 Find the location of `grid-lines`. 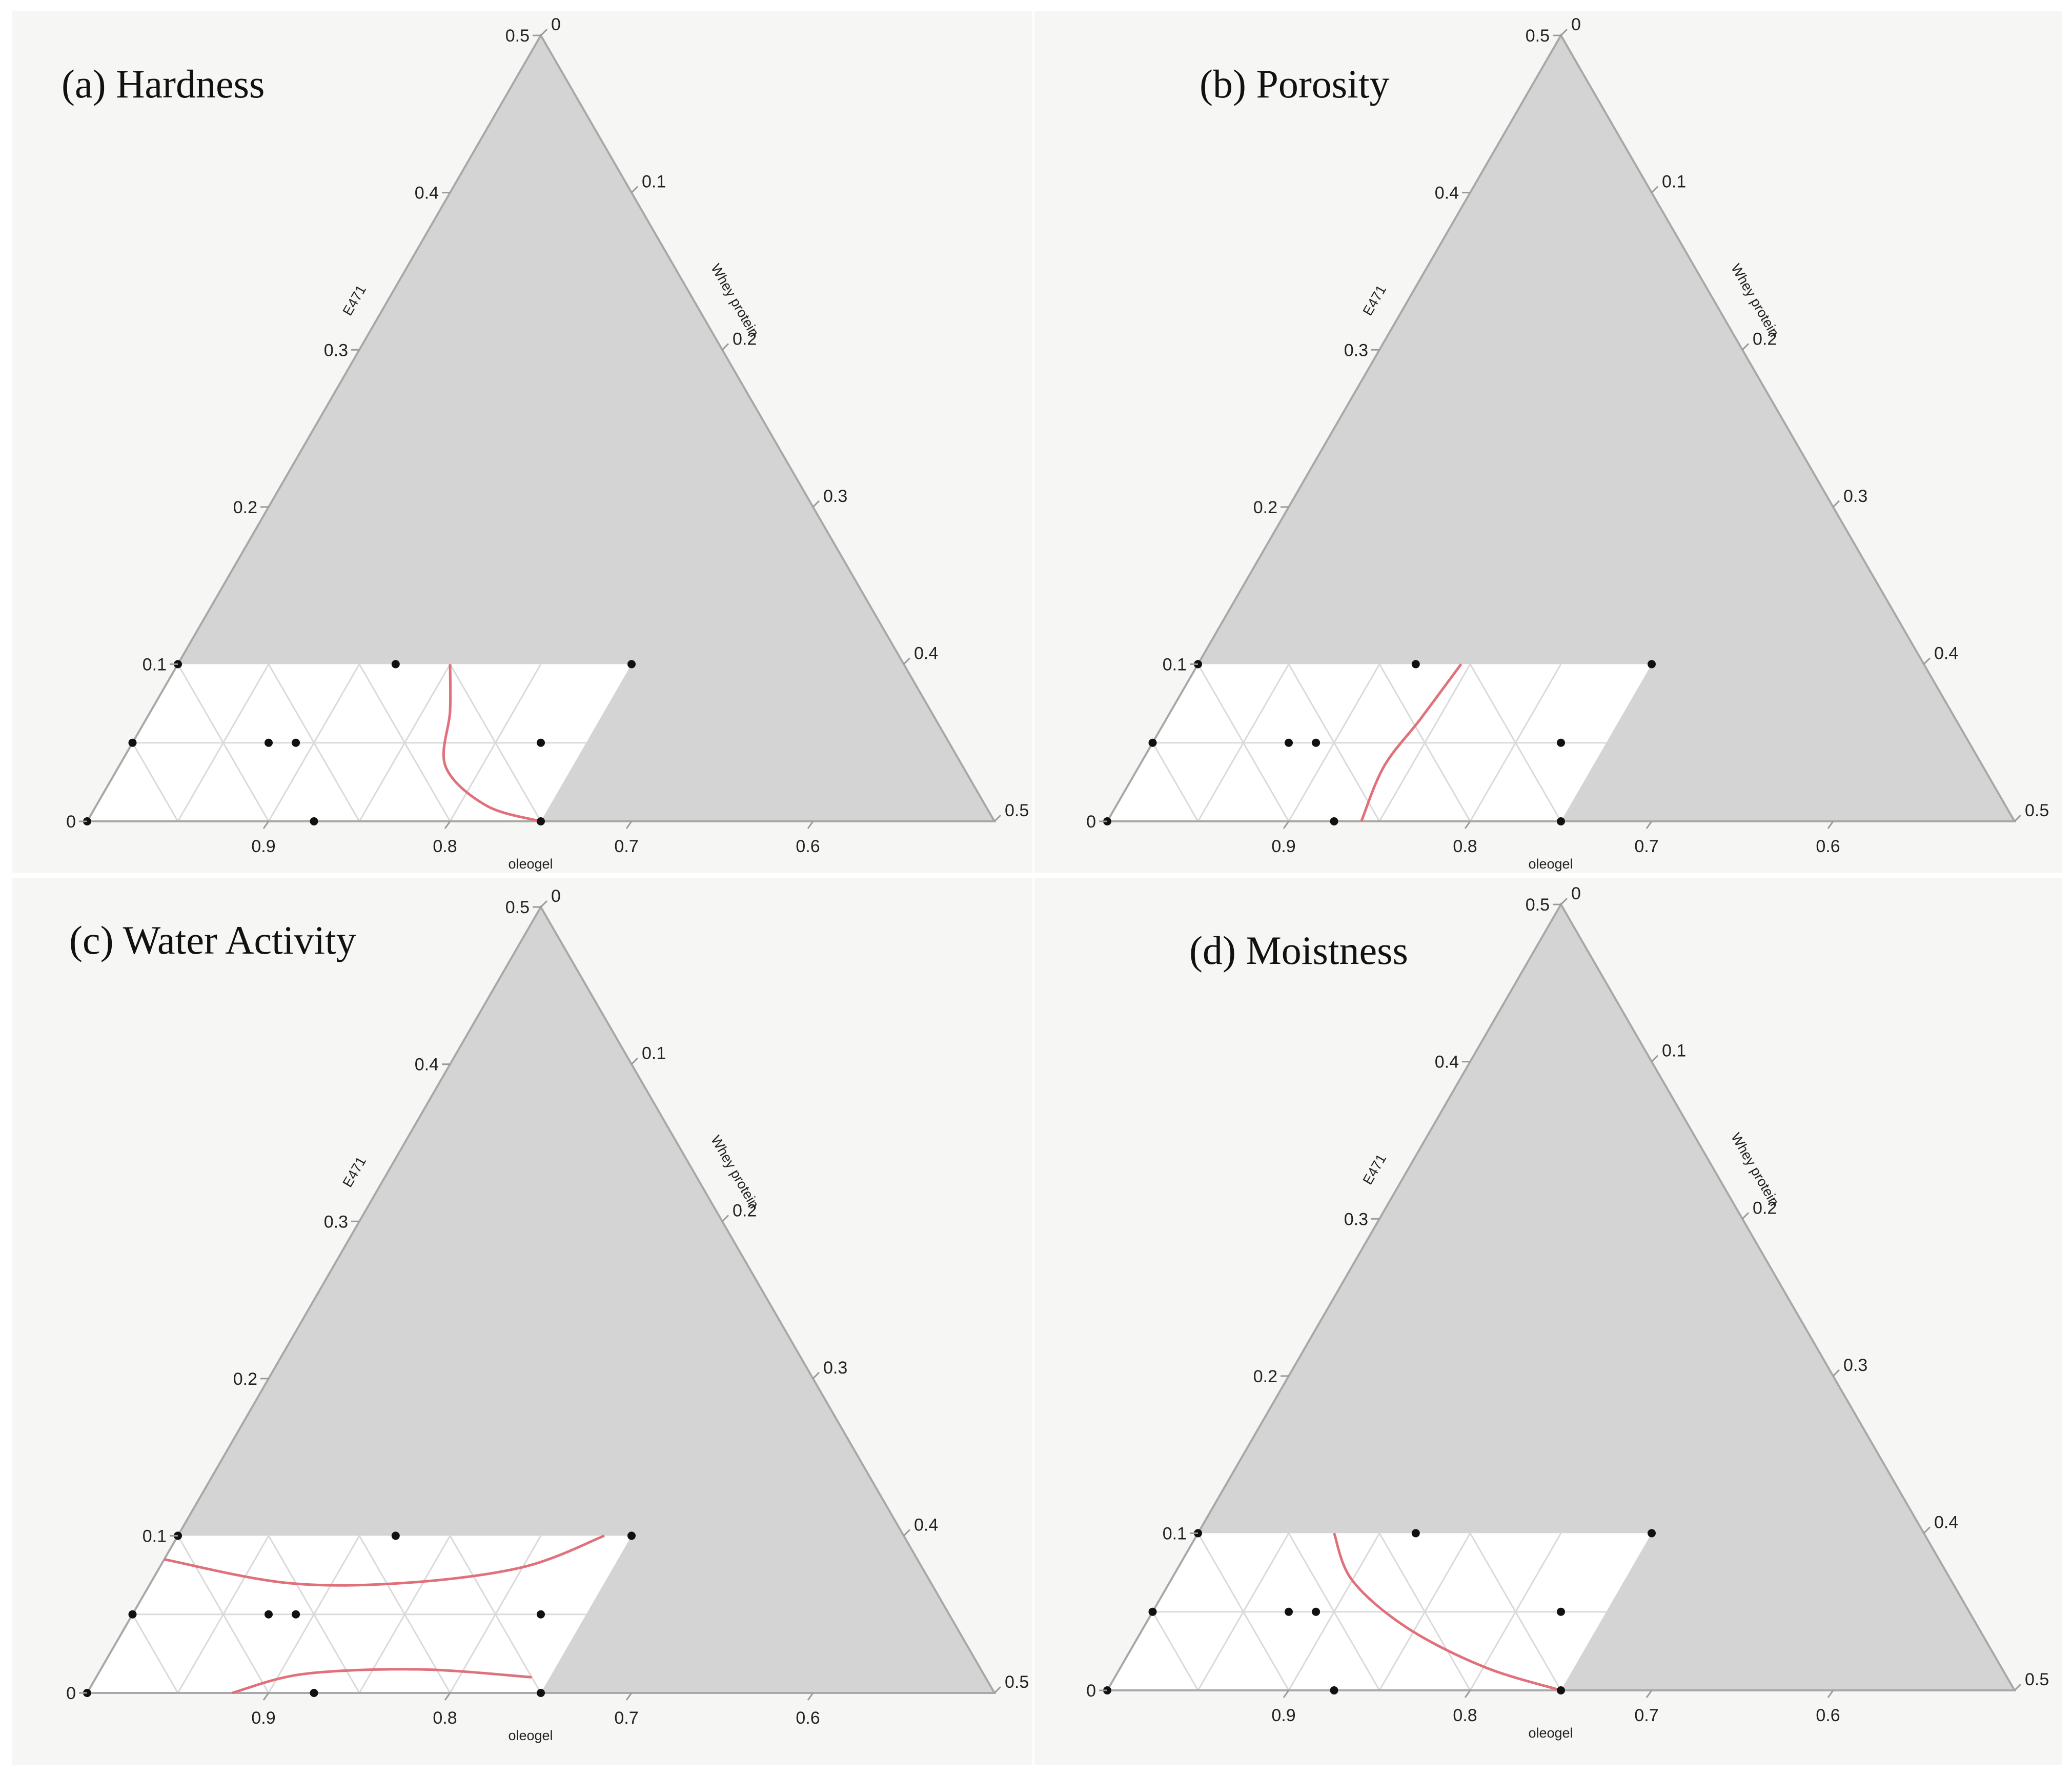

grid-lines is located at coordinates (1379, 1611).